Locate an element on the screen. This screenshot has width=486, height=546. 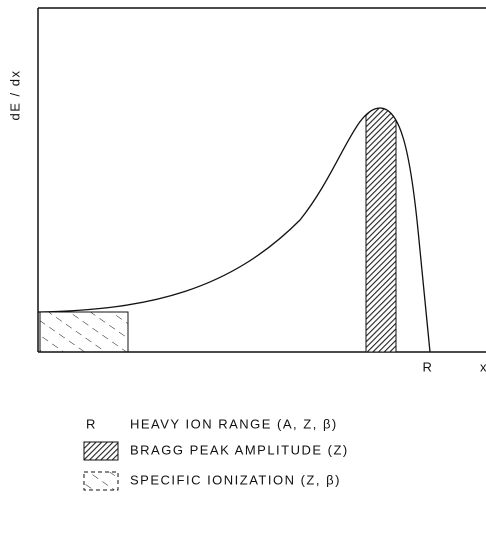
legend-swatch-sparse is located at coordinates (101, 481).